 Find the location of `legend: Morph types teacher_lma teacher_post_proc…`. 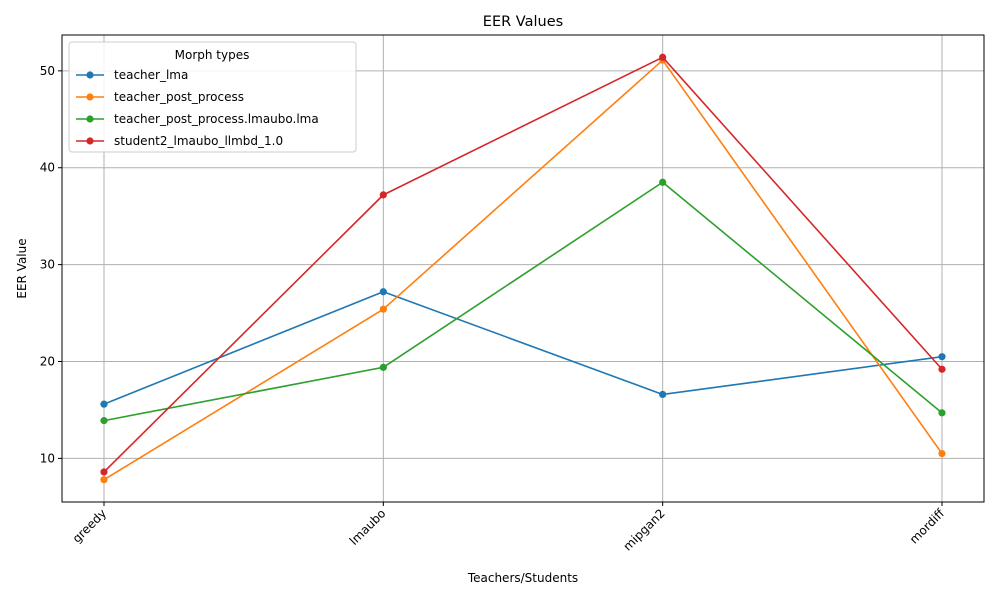

legend: Morph types teacher_lma teacher_post_proc… is located at coordinates (212, 97).